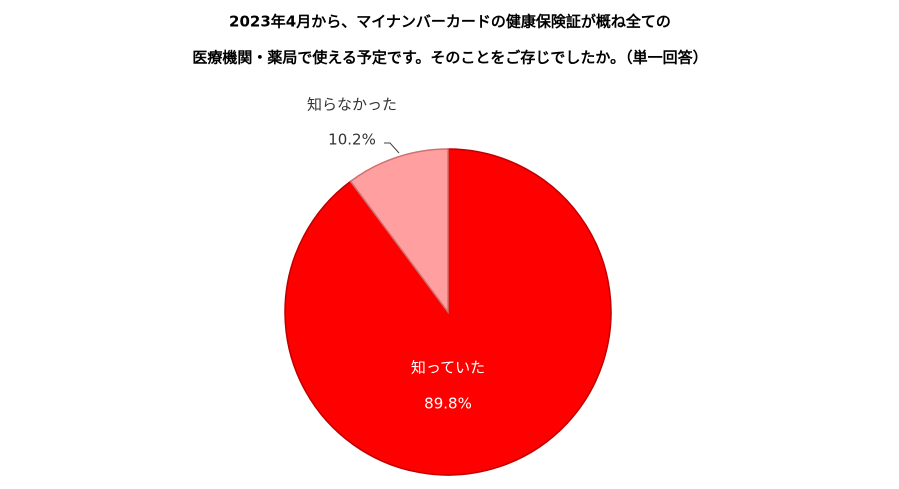 The height and width of the screenshot is (489, 899). I want to click on slice-label: 知っていた, so click(448, 368).